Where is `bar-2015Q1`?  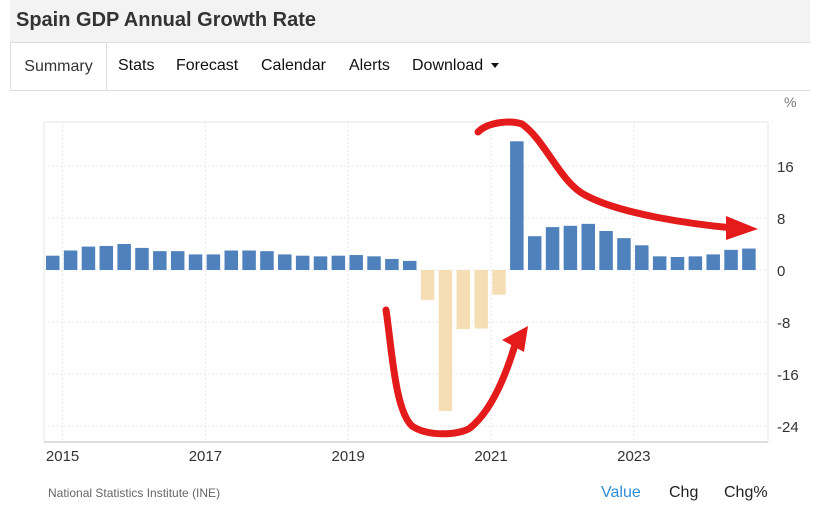 bar-2015Q1 is located at coordinates (70, 260).